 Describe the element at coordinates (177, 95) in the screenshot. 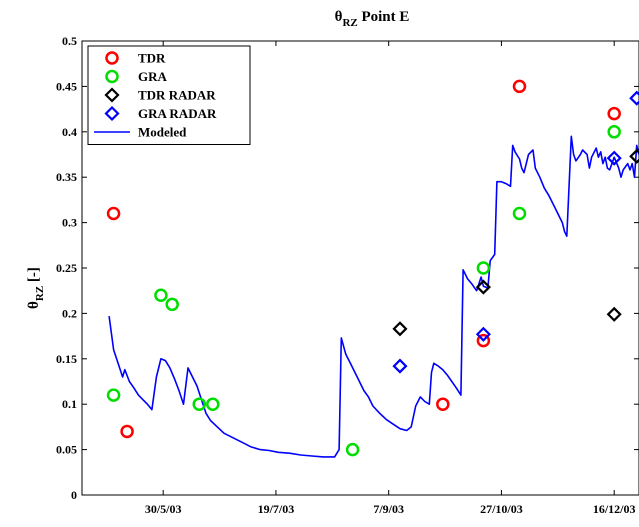

I see `legend-label-tdr-radar: TDR RADAR` at that location.